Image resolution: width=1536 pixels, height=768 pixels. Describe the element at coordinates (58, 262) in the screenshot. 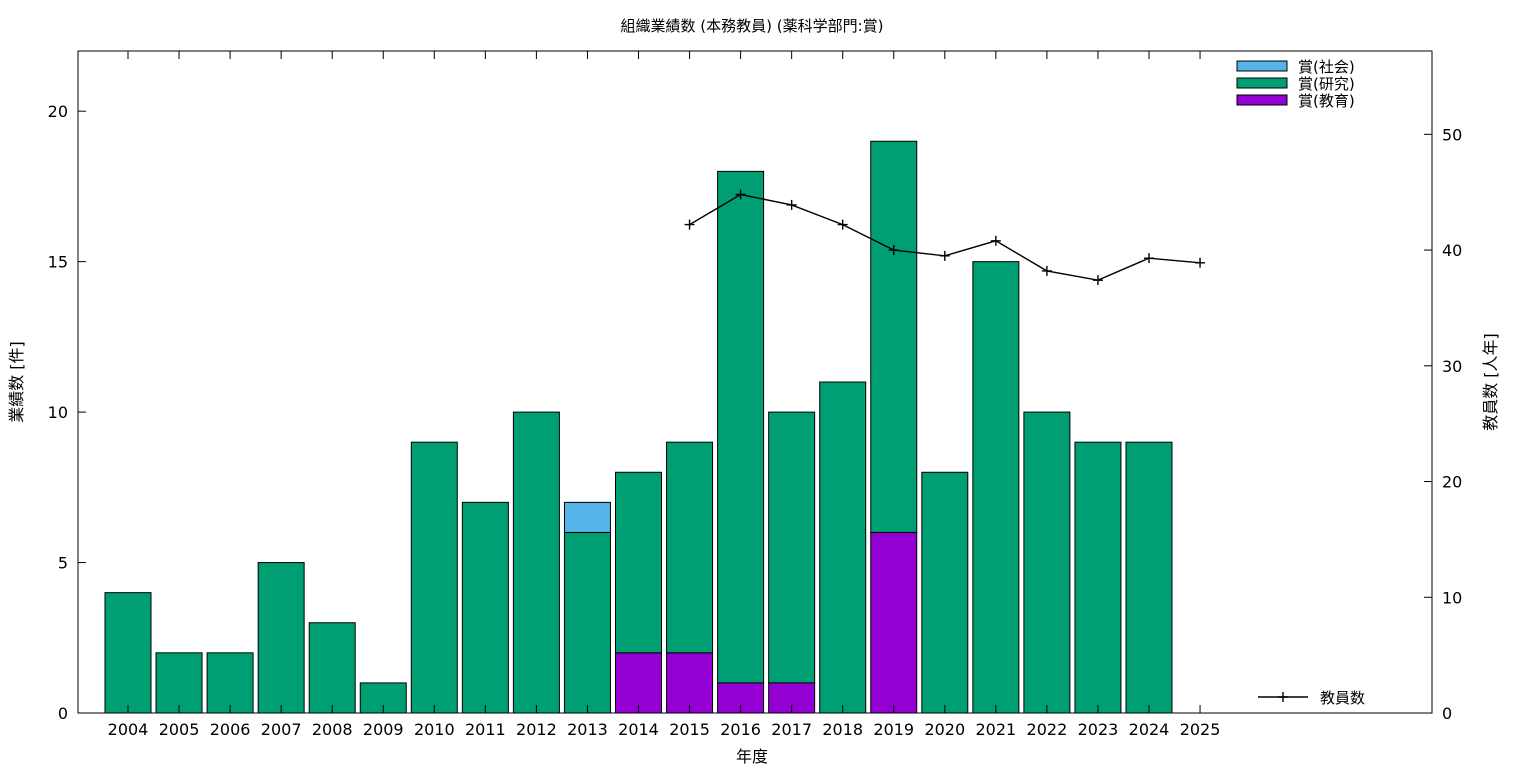

I see `y-tick-label: 15` at that location.